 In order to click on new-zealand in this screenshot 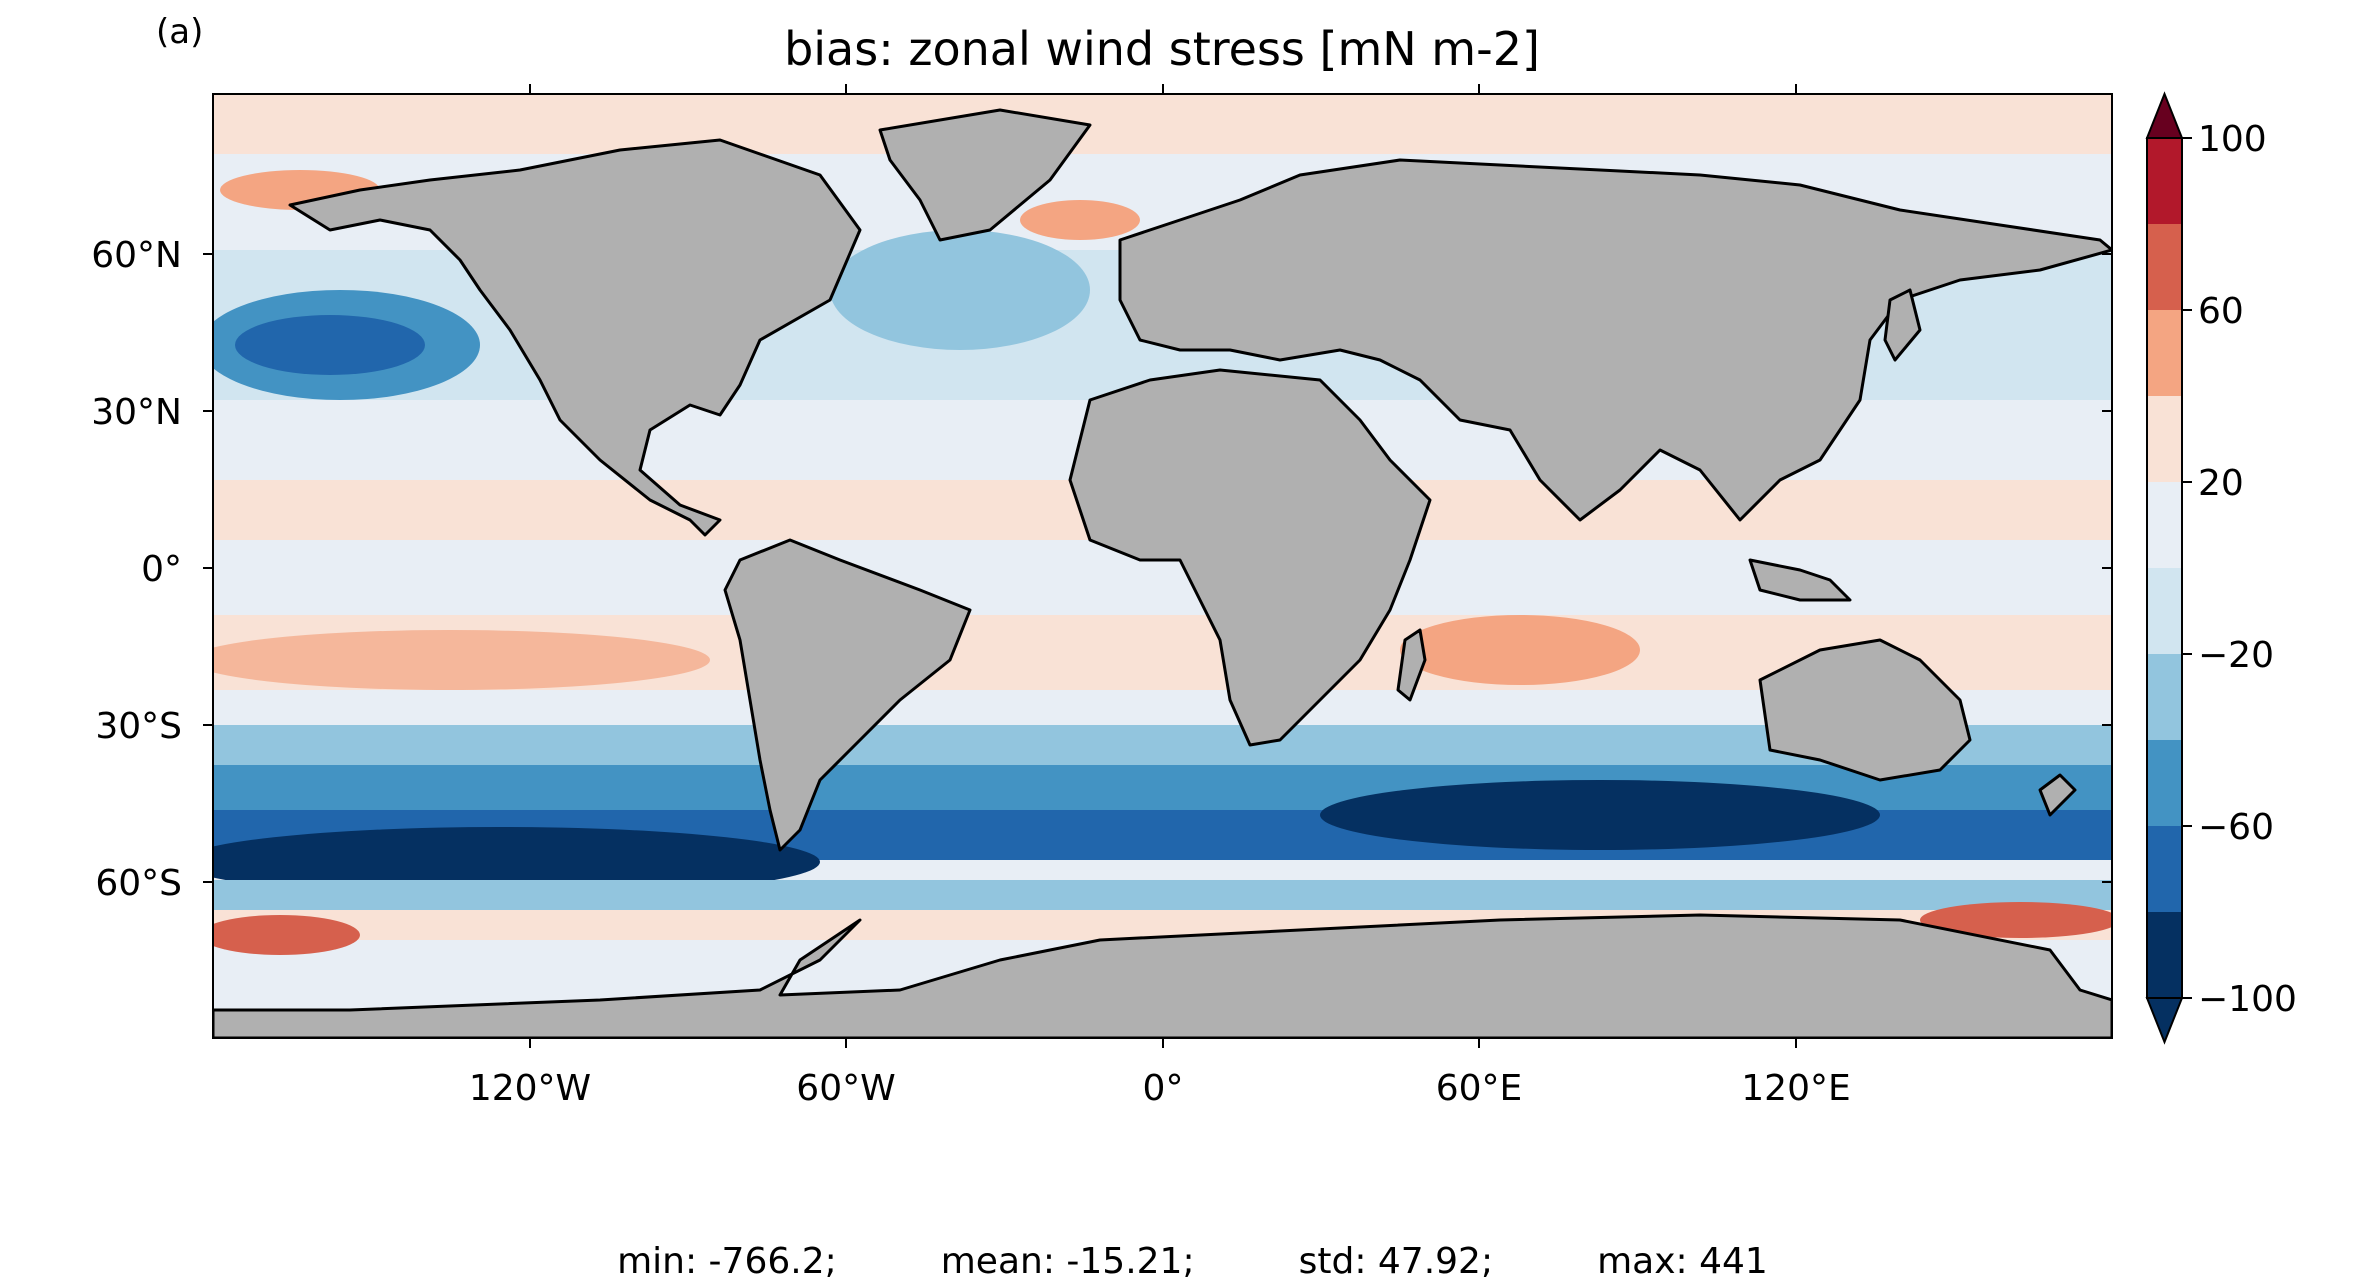, I will do `click(2057, 795)`.